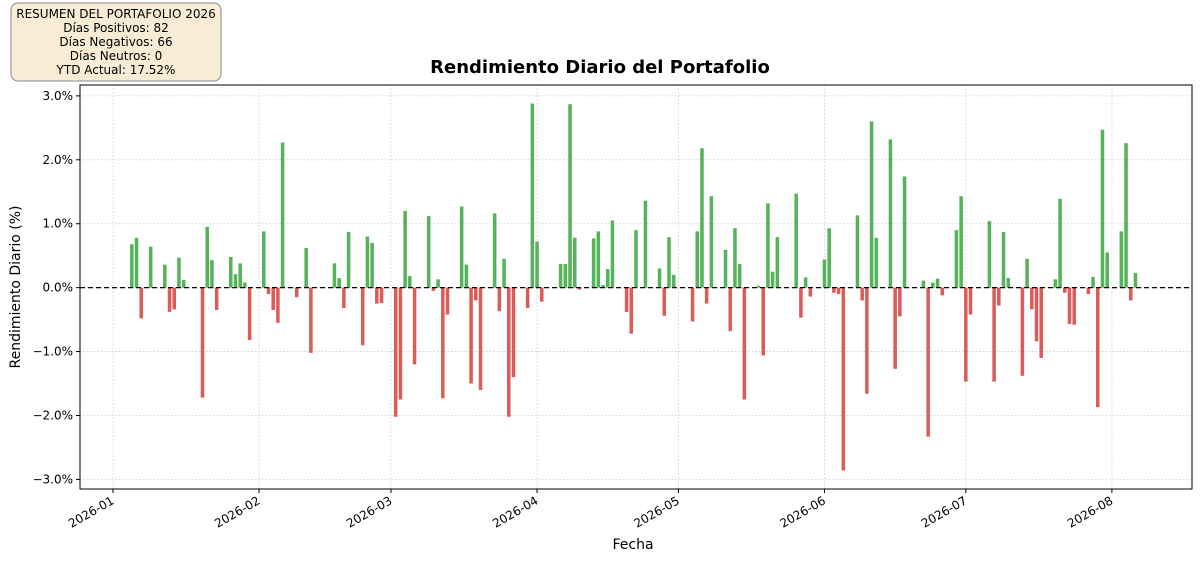 Image resolution: width=1200 pixels, height=561 pixels. Describe the element at coordinates (237, 511) in the screenshot. I see `x-tick-label: 2026-02` at that location.